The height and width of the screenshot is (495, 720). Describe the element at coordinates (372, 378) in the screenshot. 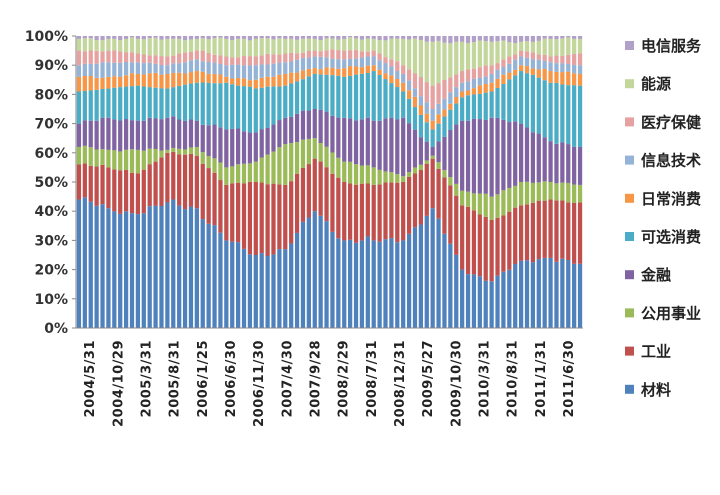

I see `x-tick-label: 2008/7/31` at that location.